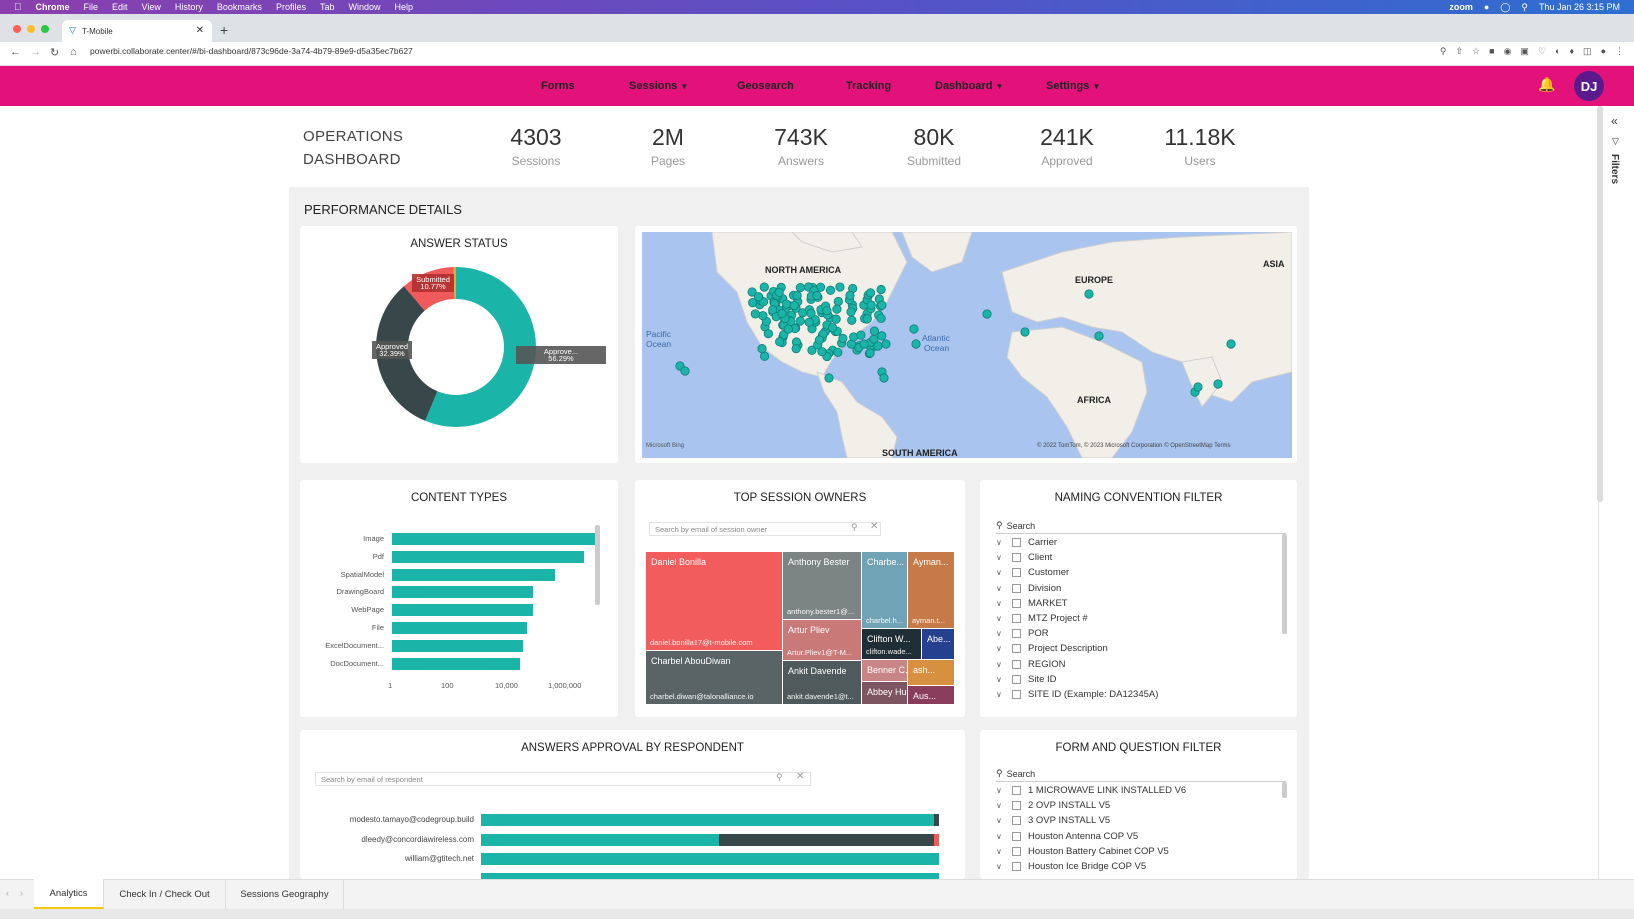 This screenshot has width=1634, height=919. I want to click on expand-filters-icon: «, so click(1614, 121).